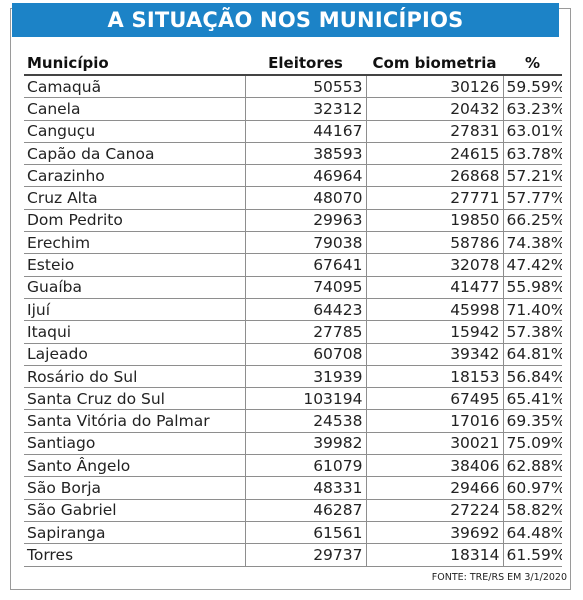  I want to click on table-row: Erechim 79038 58786 74.38%, so click(293, 243).